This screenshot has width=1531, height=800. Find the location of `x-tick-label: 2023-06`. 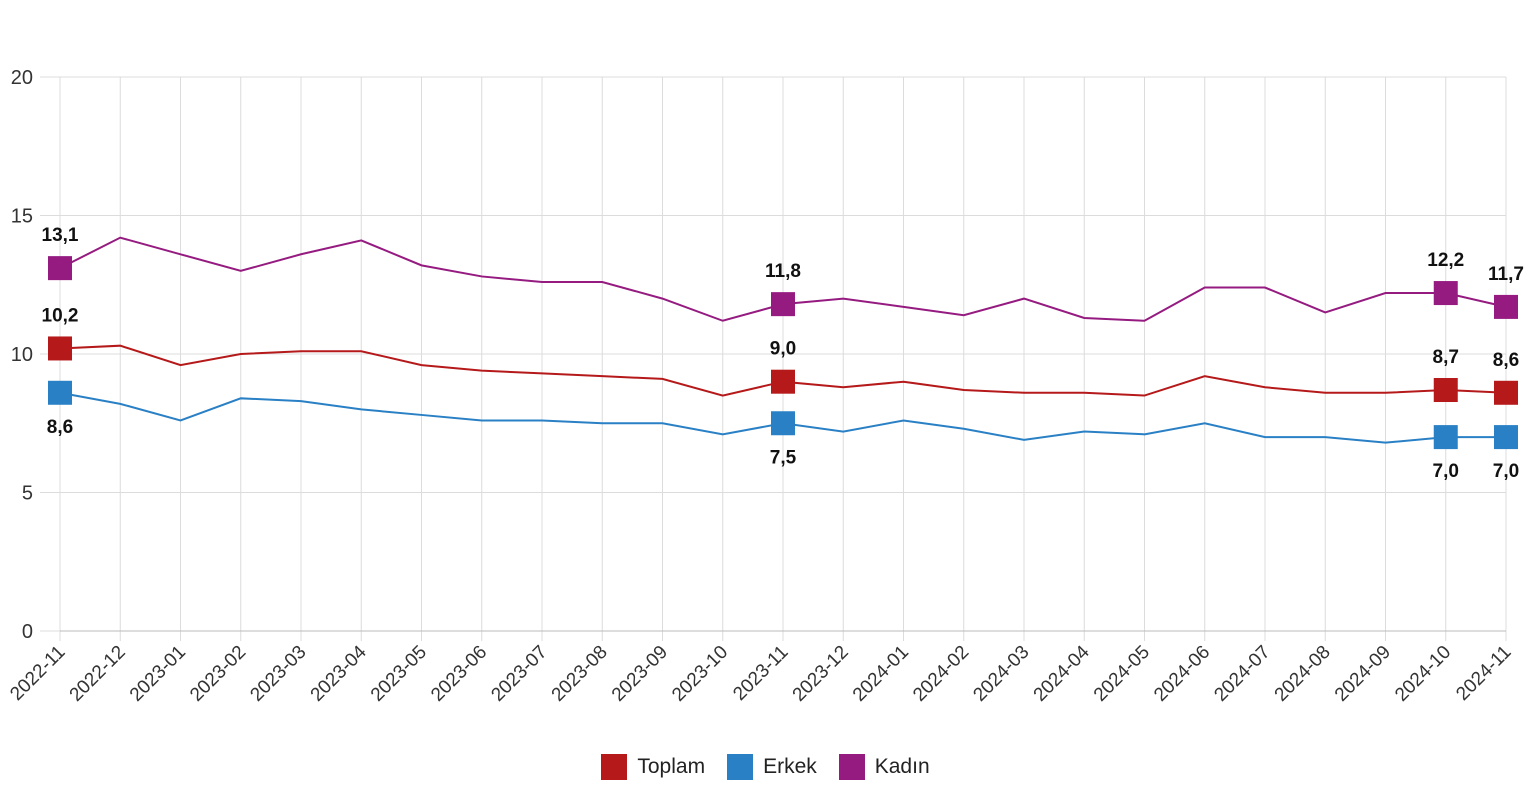

x-tick-label: 2023-06 is located at coordinates (459, 674).